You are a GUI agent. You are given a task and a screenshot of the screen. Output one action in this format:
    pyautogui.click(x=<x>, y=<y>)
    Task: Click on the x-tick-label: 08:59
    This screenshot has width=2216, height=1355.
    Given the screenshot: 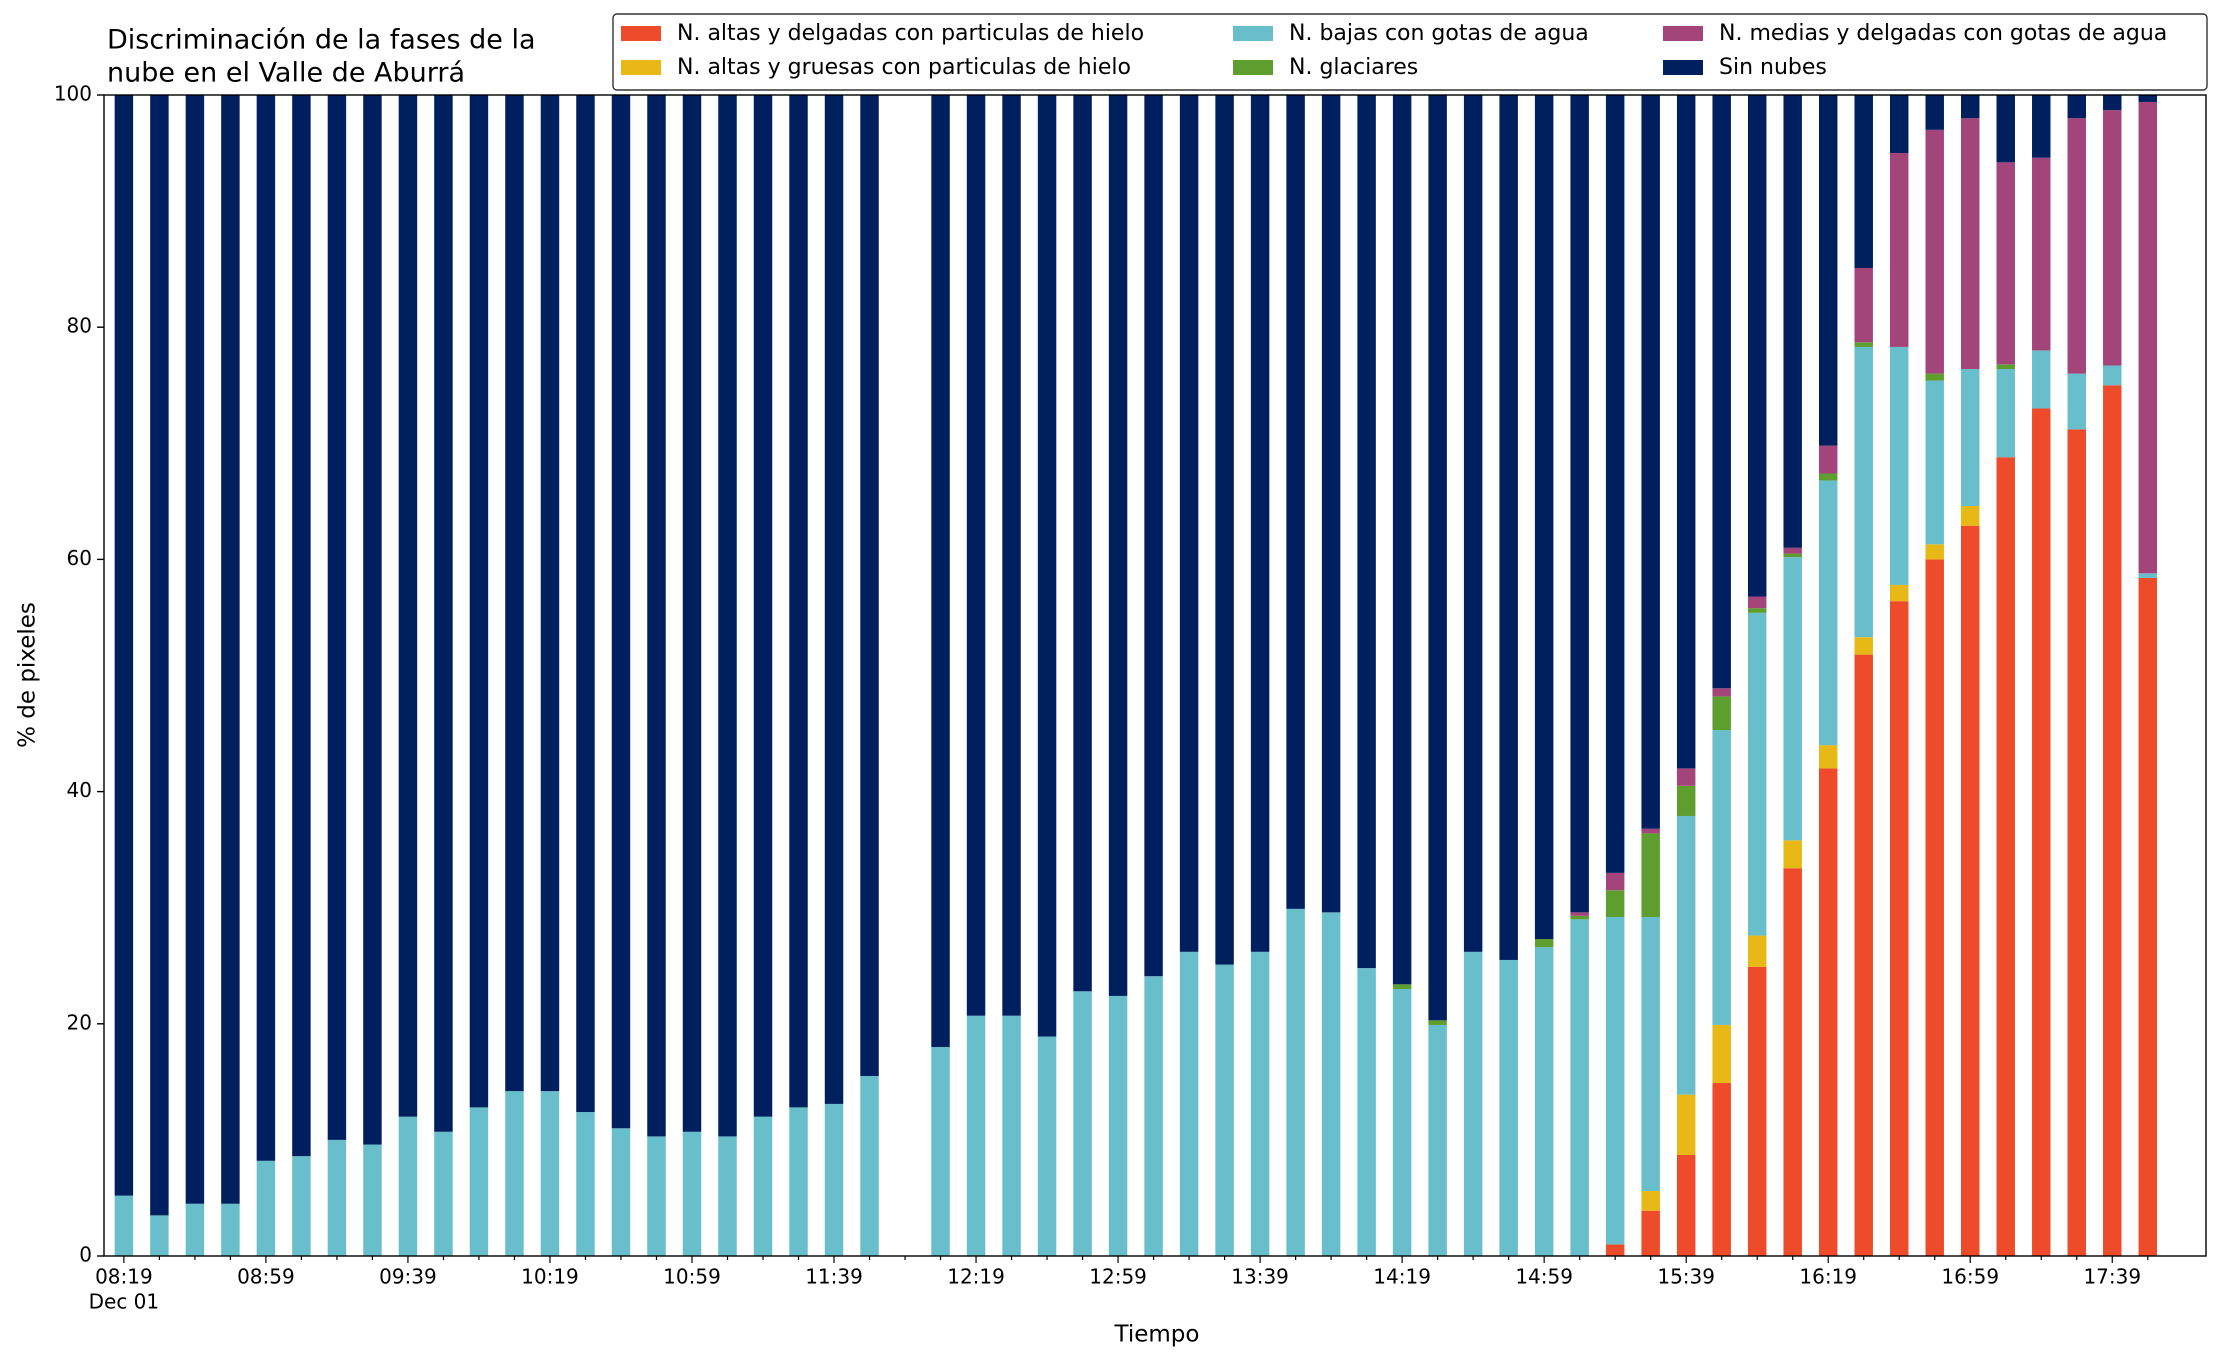 What is the action you would take?
    pyautogui.click(x=266, y=1277)
    